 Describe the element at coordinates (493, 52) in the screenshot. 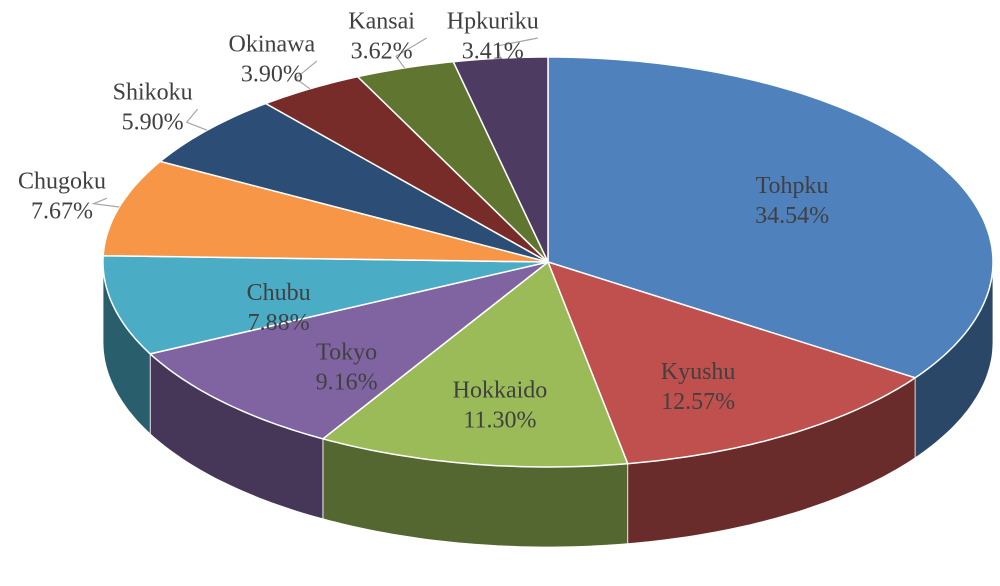

I see `data-label-value: 3.41%` at that location.